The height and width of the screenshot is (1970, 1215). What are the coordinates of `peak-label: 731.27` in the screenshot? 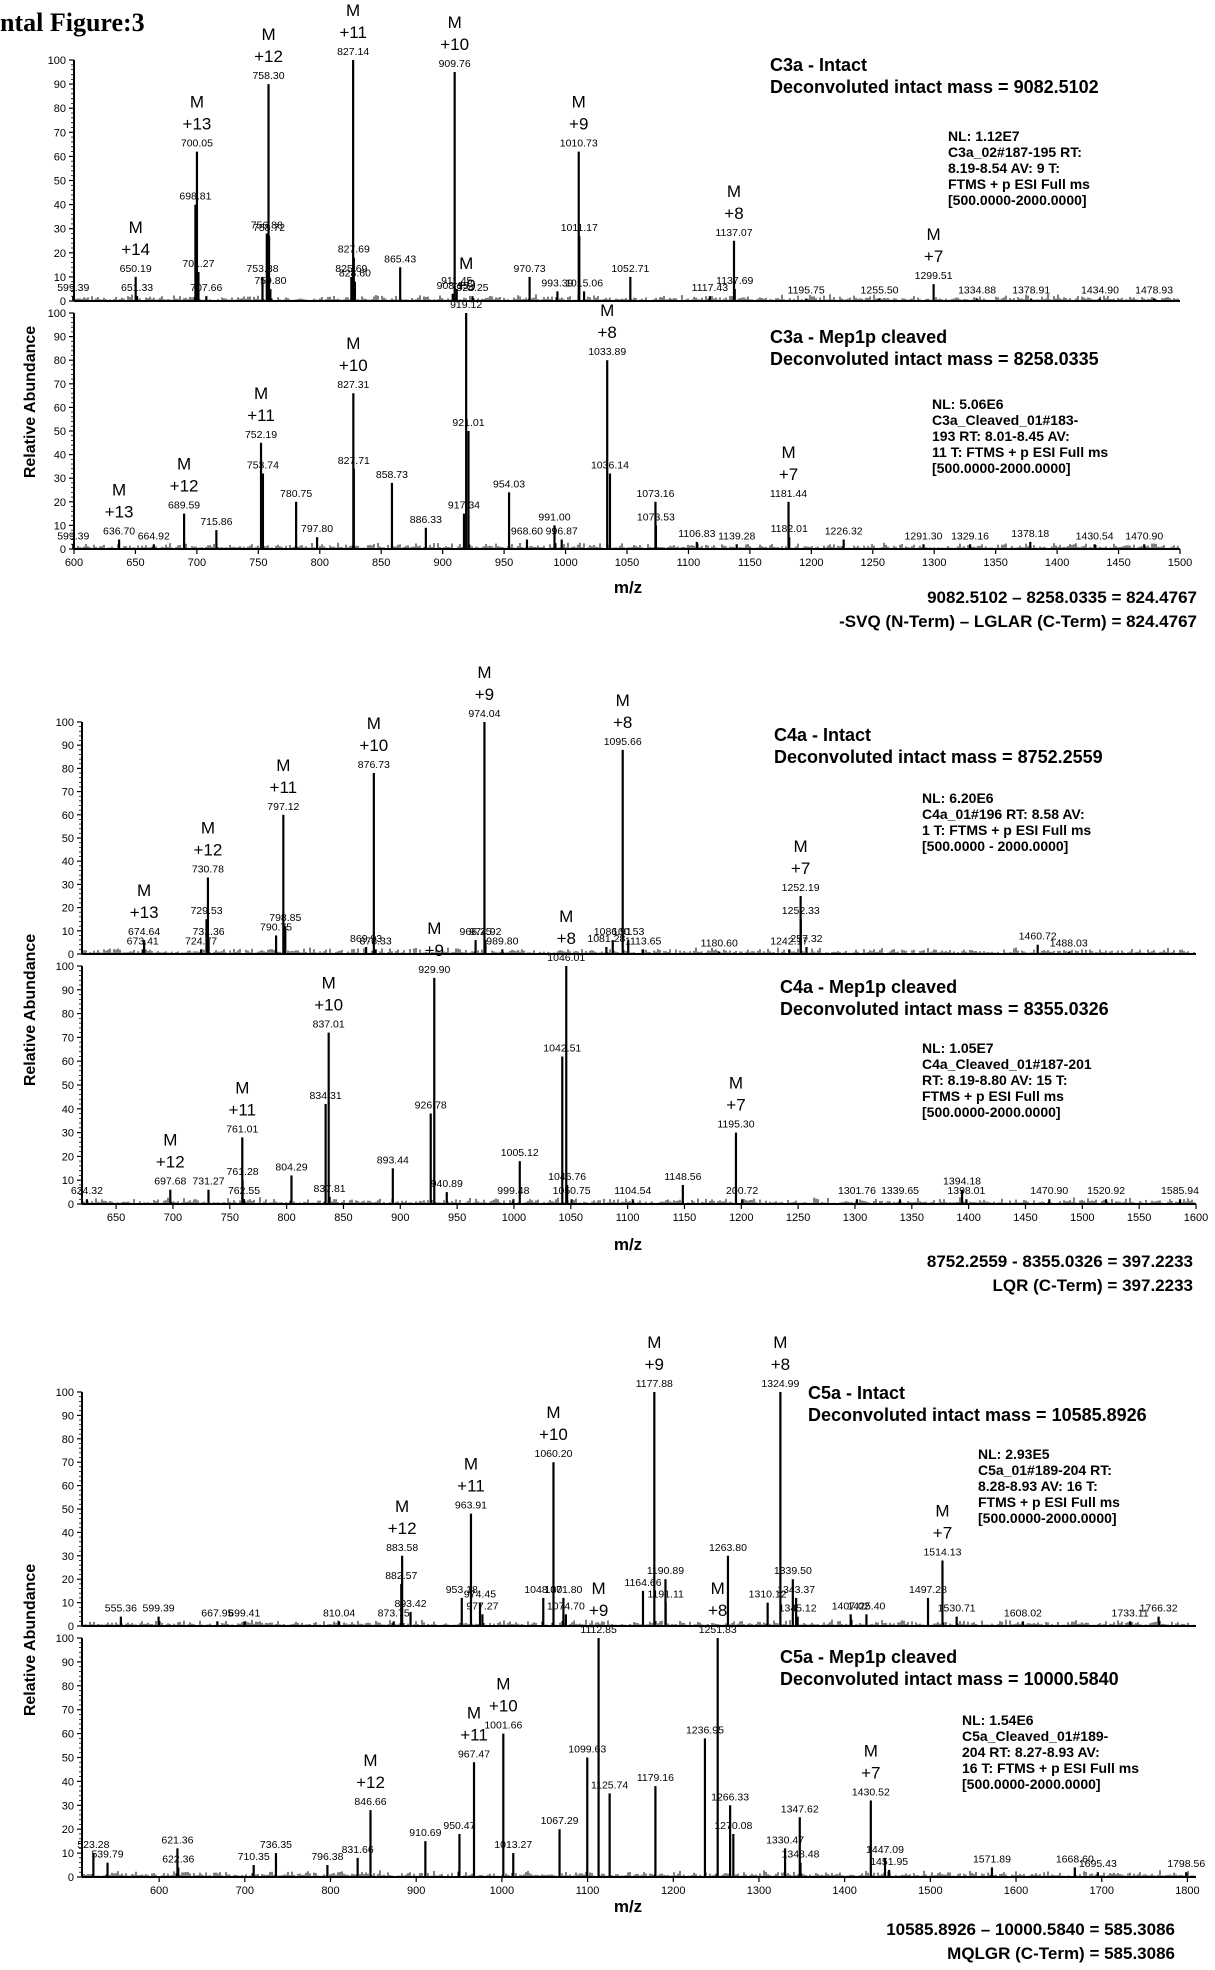 It's located at (208, 1182).